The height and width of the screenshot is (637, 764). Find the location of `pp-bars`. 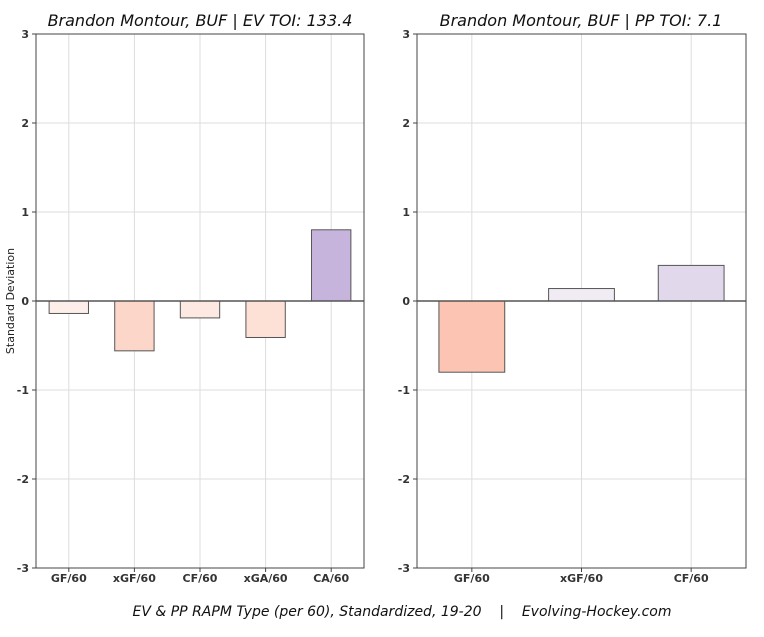

pp-bars is located at coordinates (581, 318).